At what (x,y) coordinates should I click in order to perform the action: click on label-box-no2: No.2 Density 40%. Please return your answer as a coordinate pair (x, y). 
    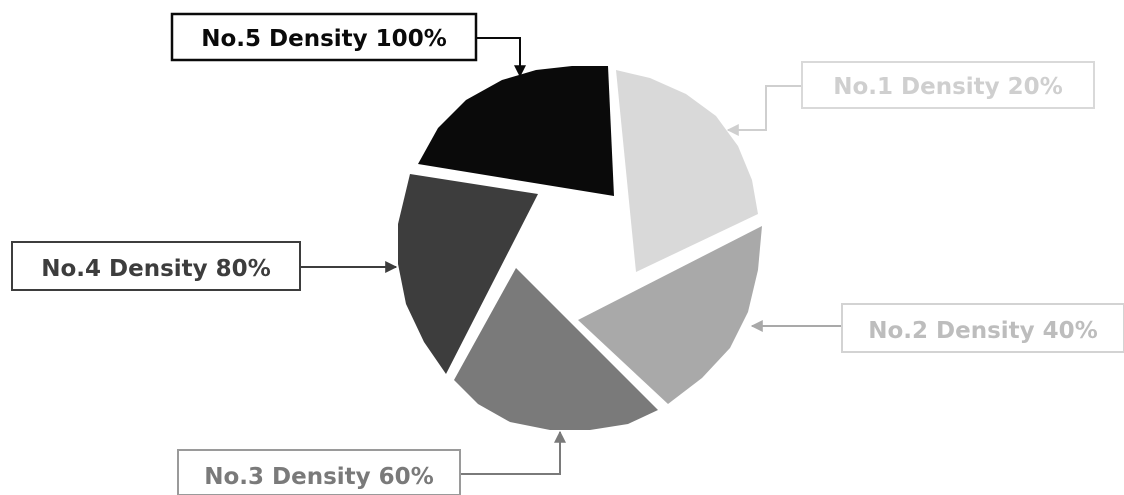
    Looking at the image, I should click on (982, 328).